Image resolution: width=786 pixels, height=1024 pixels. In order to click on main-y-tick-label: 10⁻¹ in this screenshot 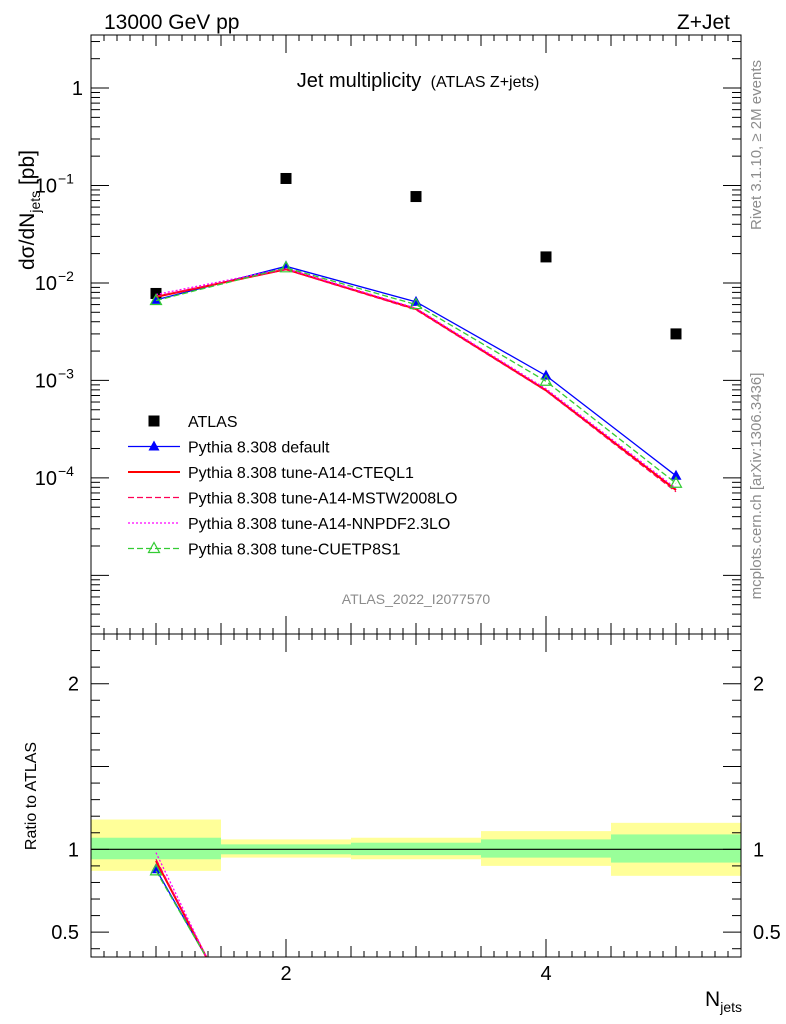, I will do `click(54, 183)`.